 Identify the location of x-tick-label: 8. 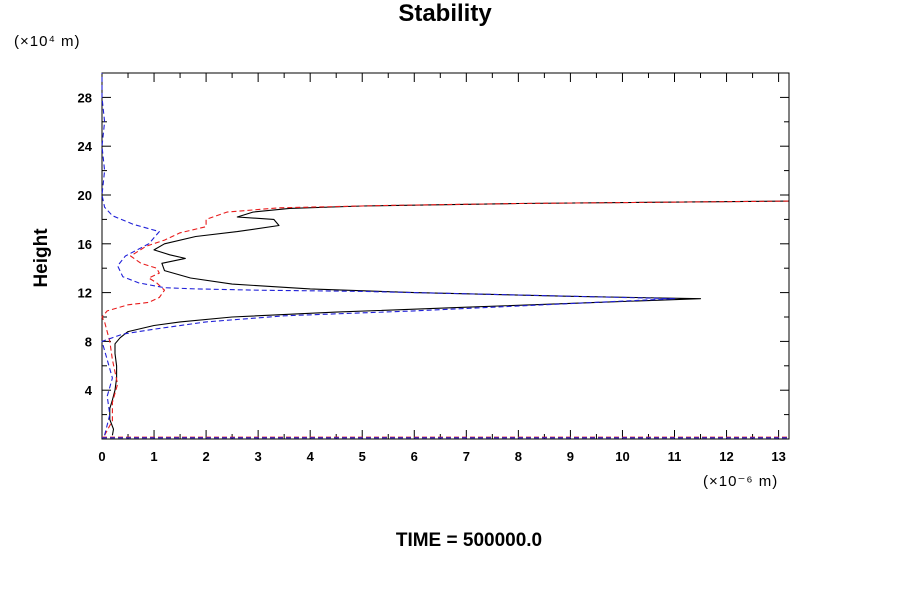
(518, 456).